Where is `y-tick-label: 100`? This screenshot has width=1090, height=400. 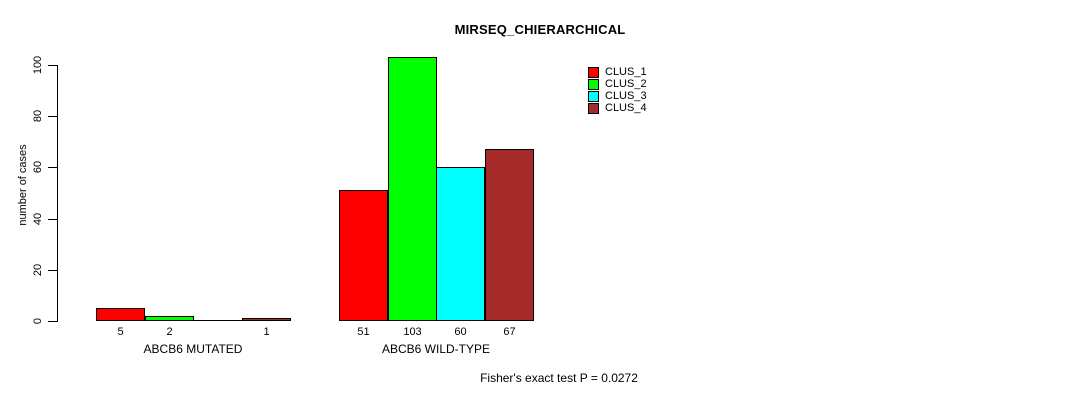 y-tick-label: 100 is located at coordinates (38, 65).